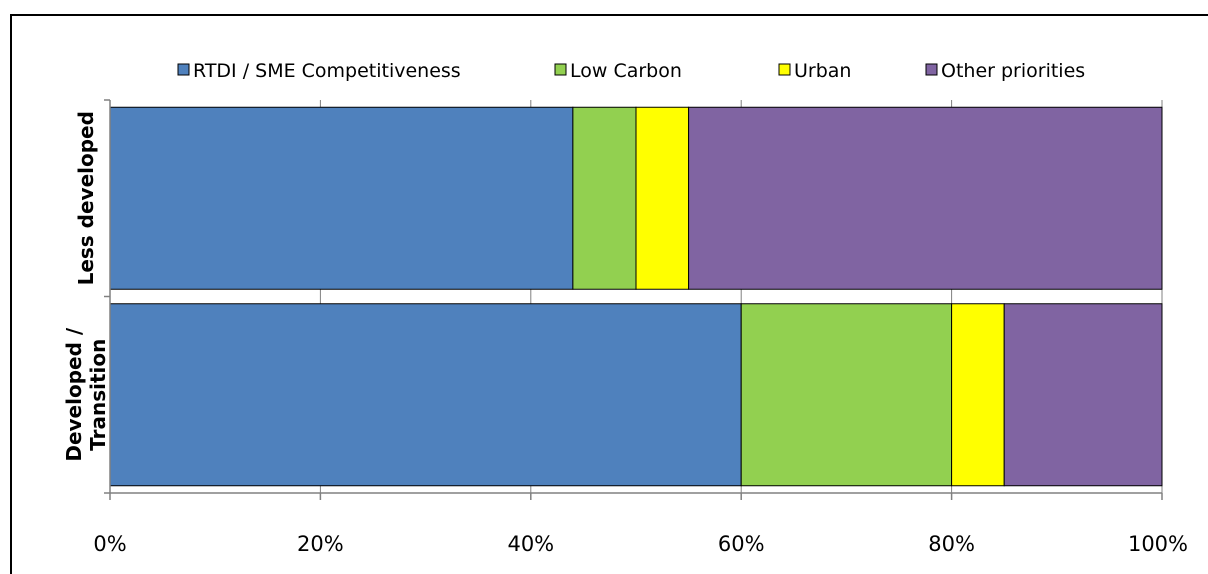  Describe the element at coordinates (741, 544) in the screenshot. I see `x-tick-label: 60%` at that location.